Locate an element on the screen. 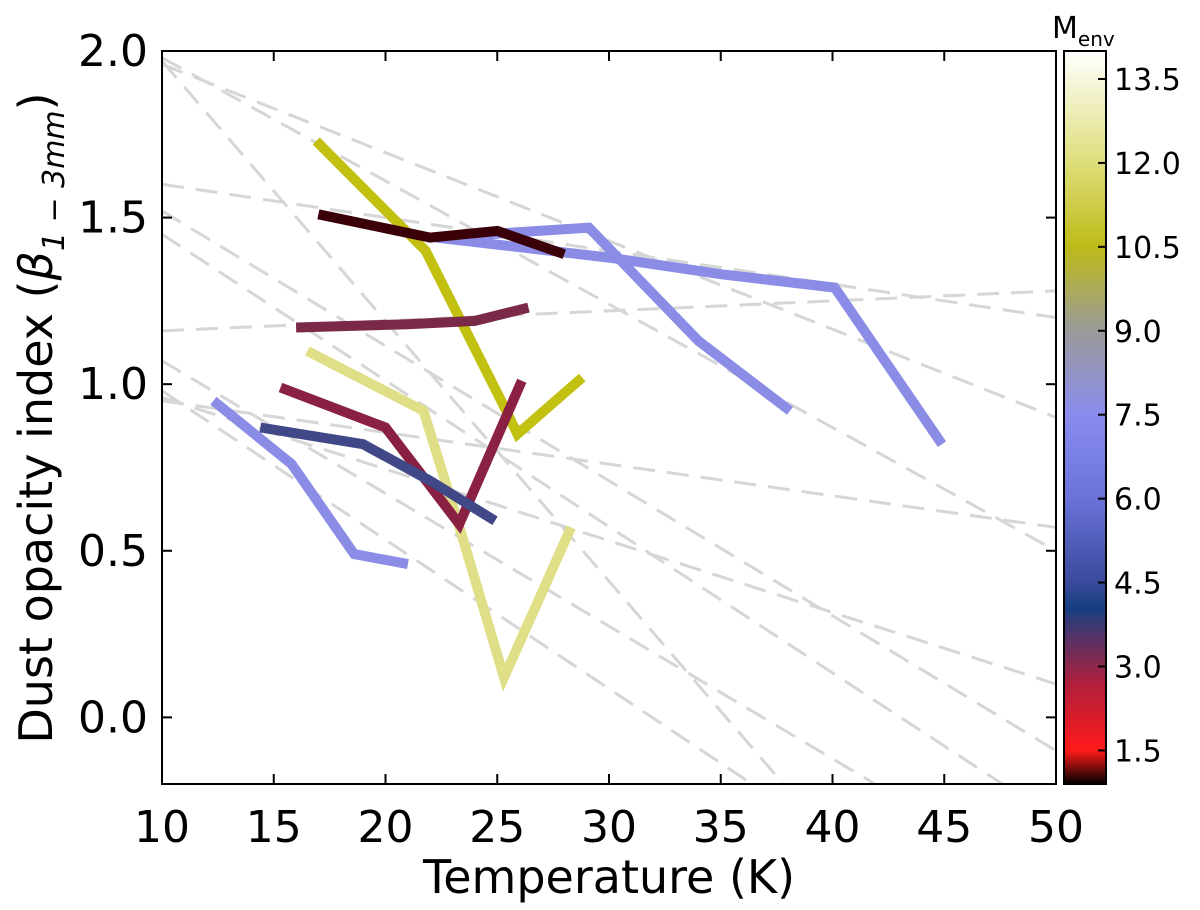 Image resolution: width=1200 pixels, height=910 pixels. colorbar-tick-label: 1.5 is located at coordinates (1138, 751).